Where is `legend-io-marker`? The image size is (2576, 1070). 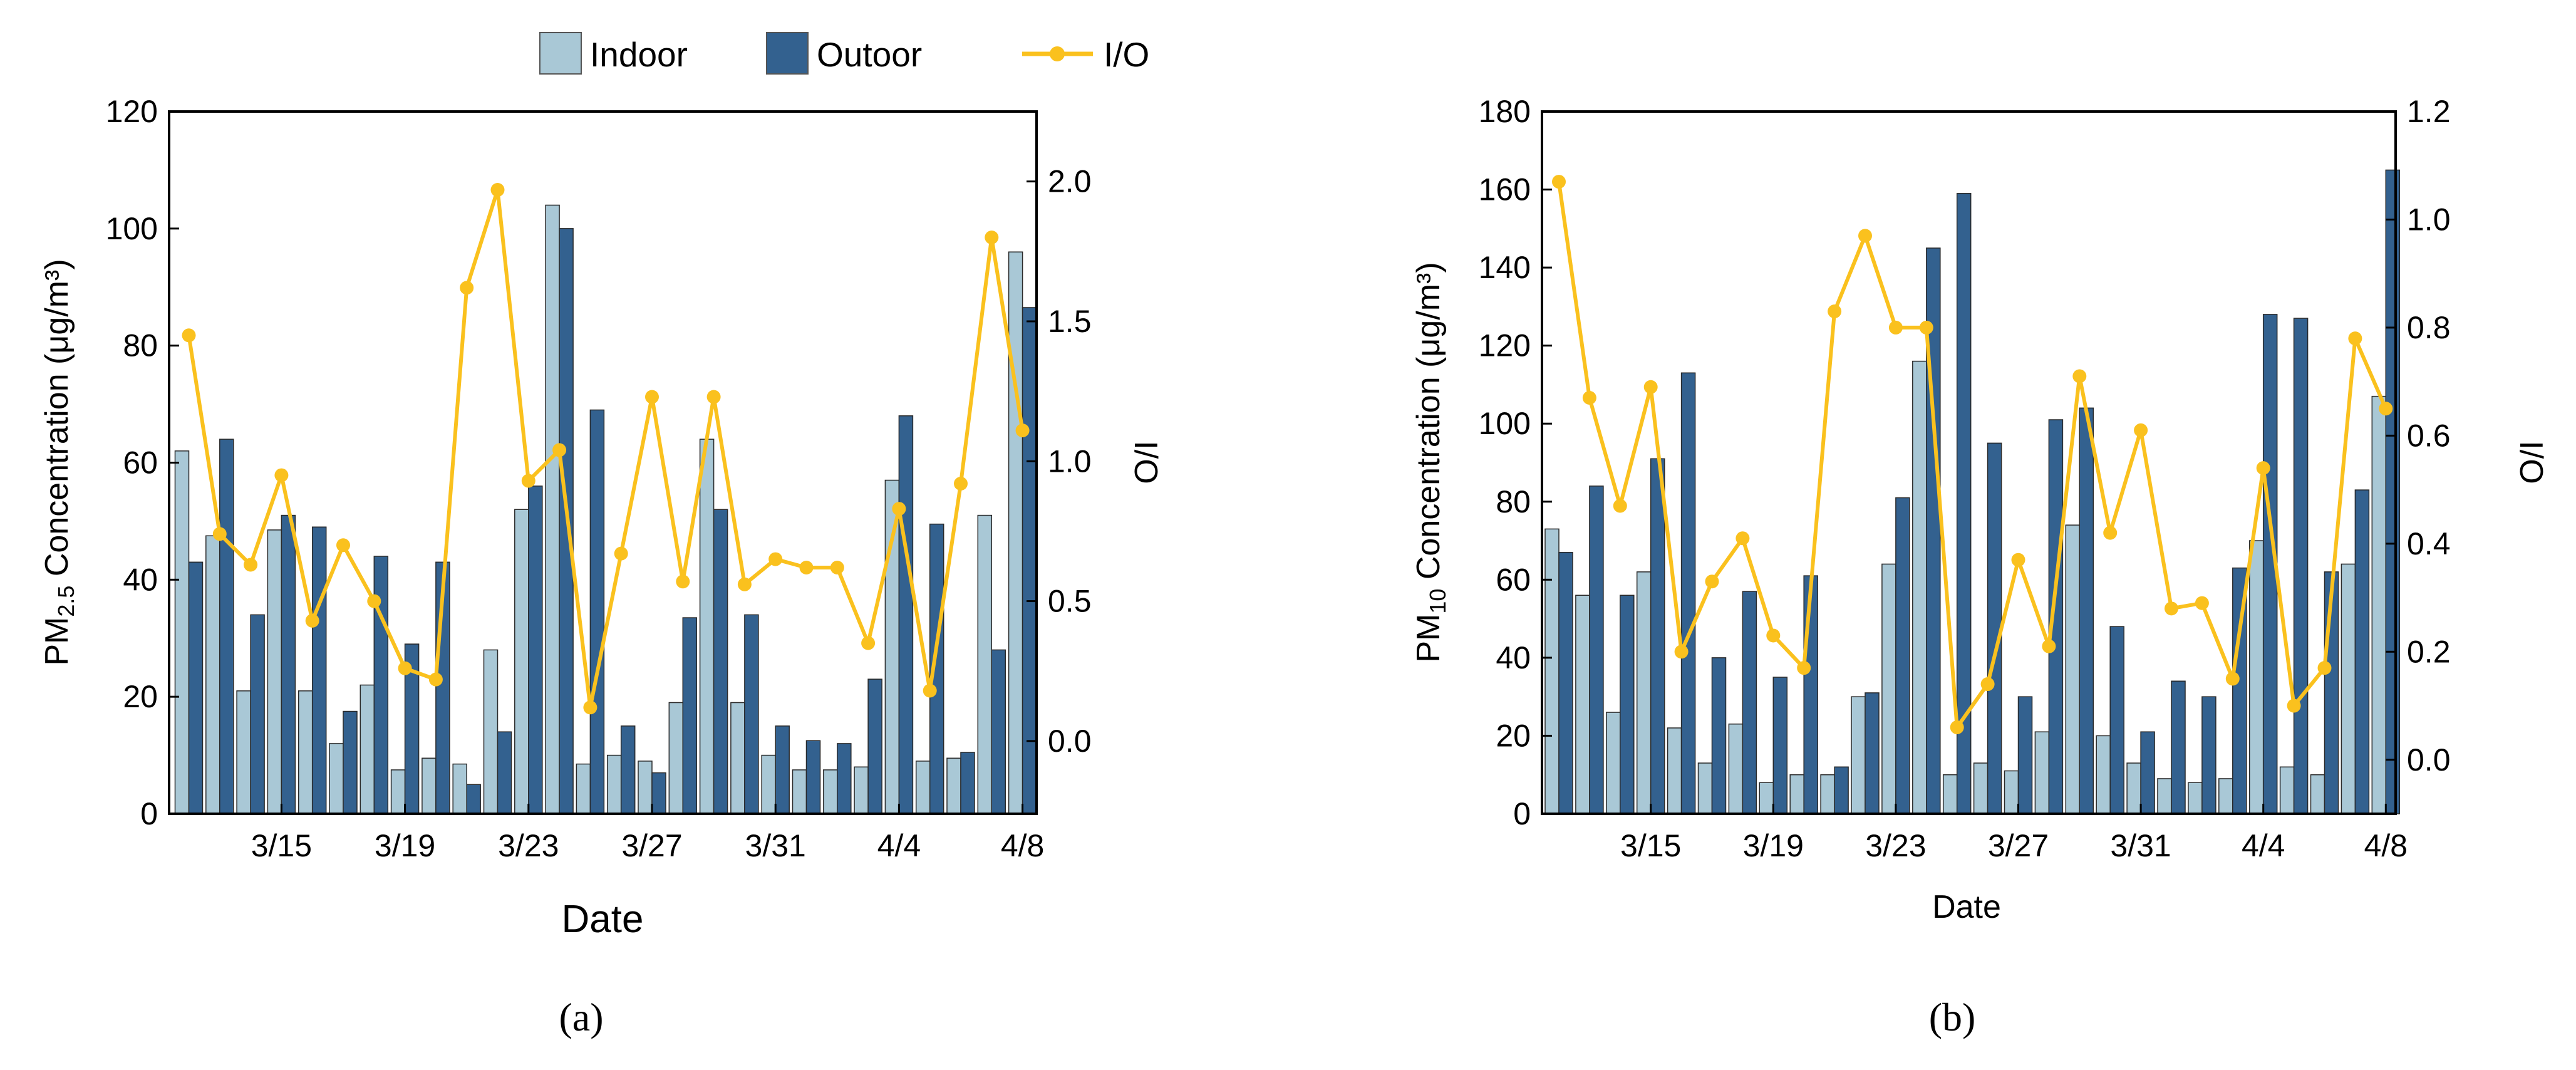
legend-io-marker is located at coordinates (1057, 54).